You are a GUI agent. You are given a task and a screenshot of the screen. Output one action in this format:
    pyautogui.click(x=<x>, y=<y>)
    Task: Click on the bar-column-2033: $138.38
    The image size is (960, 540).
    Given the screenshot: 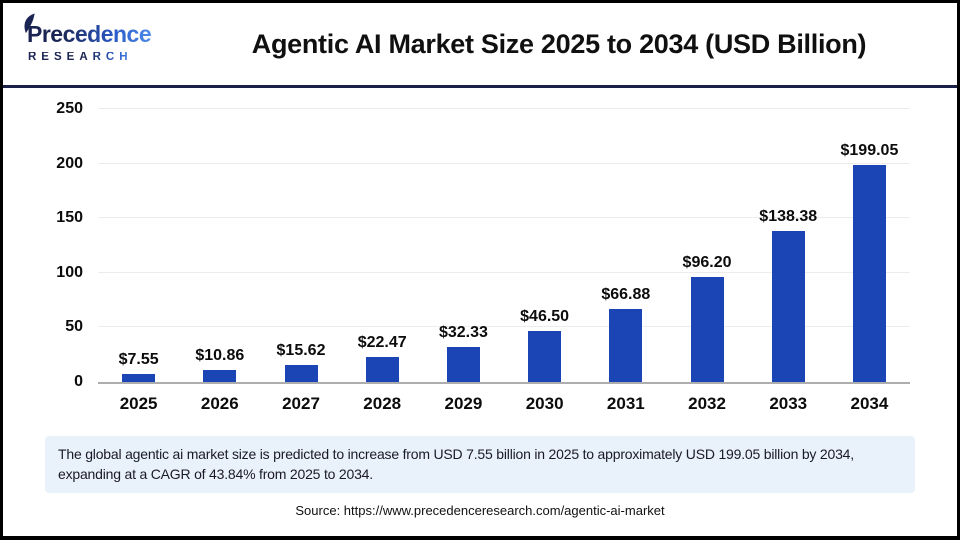 What is the action you would take?
    pyautogui.click(x=788, y=295)
    